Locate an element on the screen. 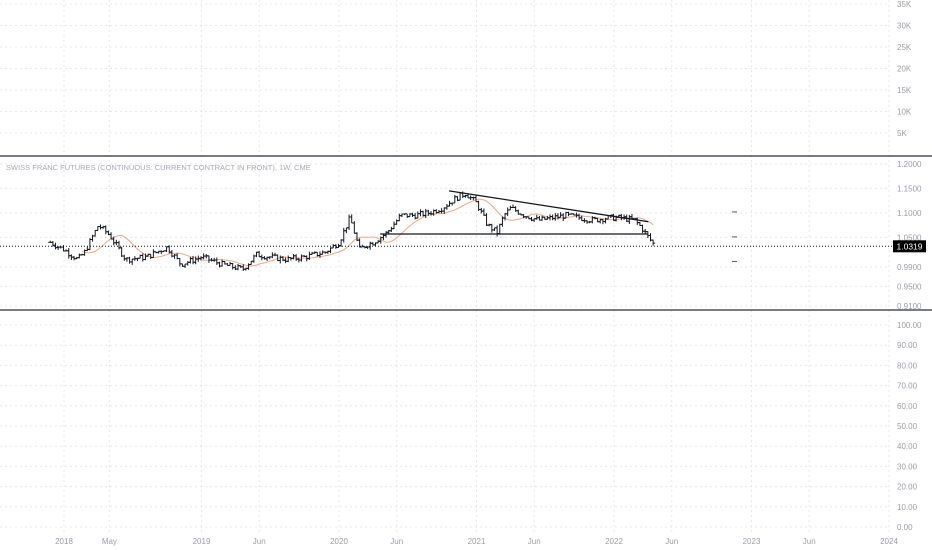 The width and height of the screenshot is (932, 550). oscillator-tick-label: 50.00 is located at coordinates (907, 426).